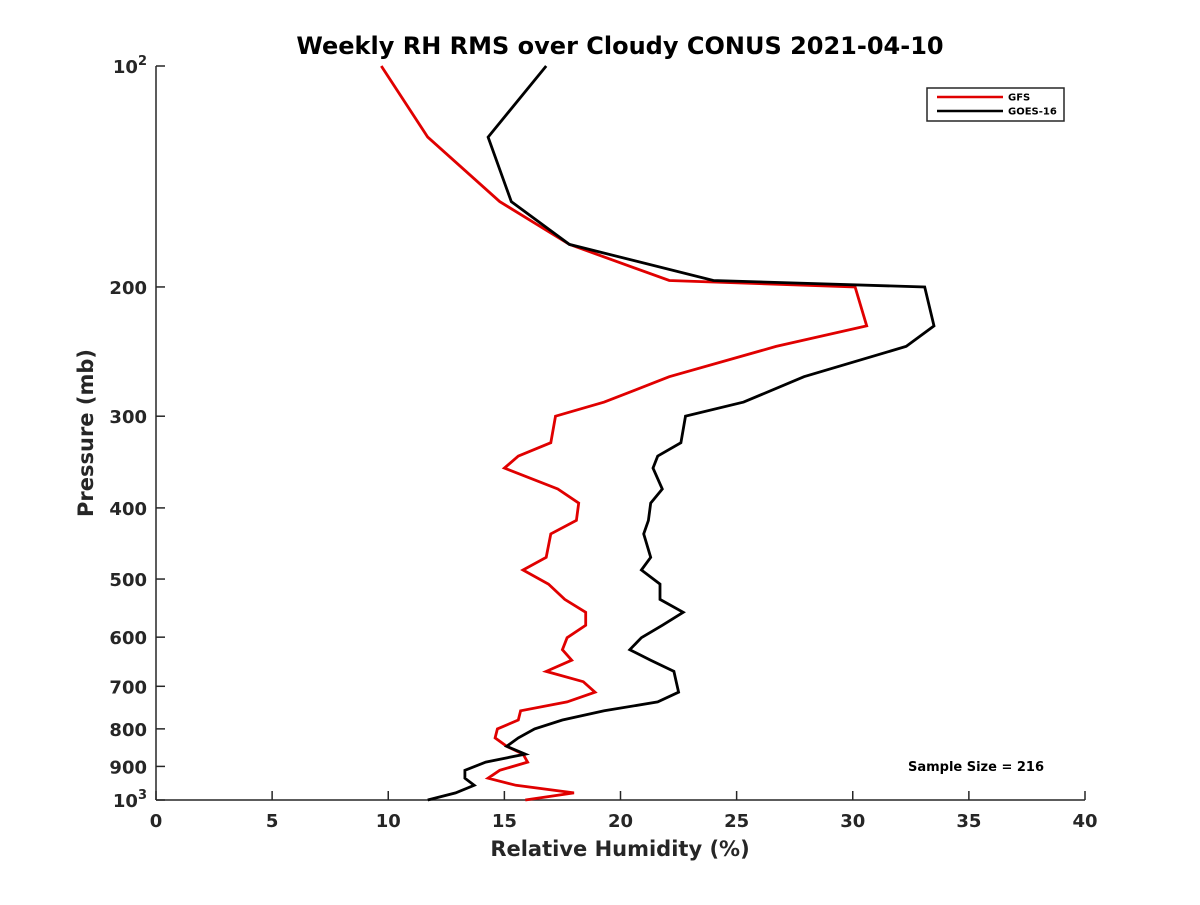  What do you see at coordinates (619, 849) in the screenshot?
I see `x-axis-title: Relative Humidity (%)` at bounding box center [619, 849].